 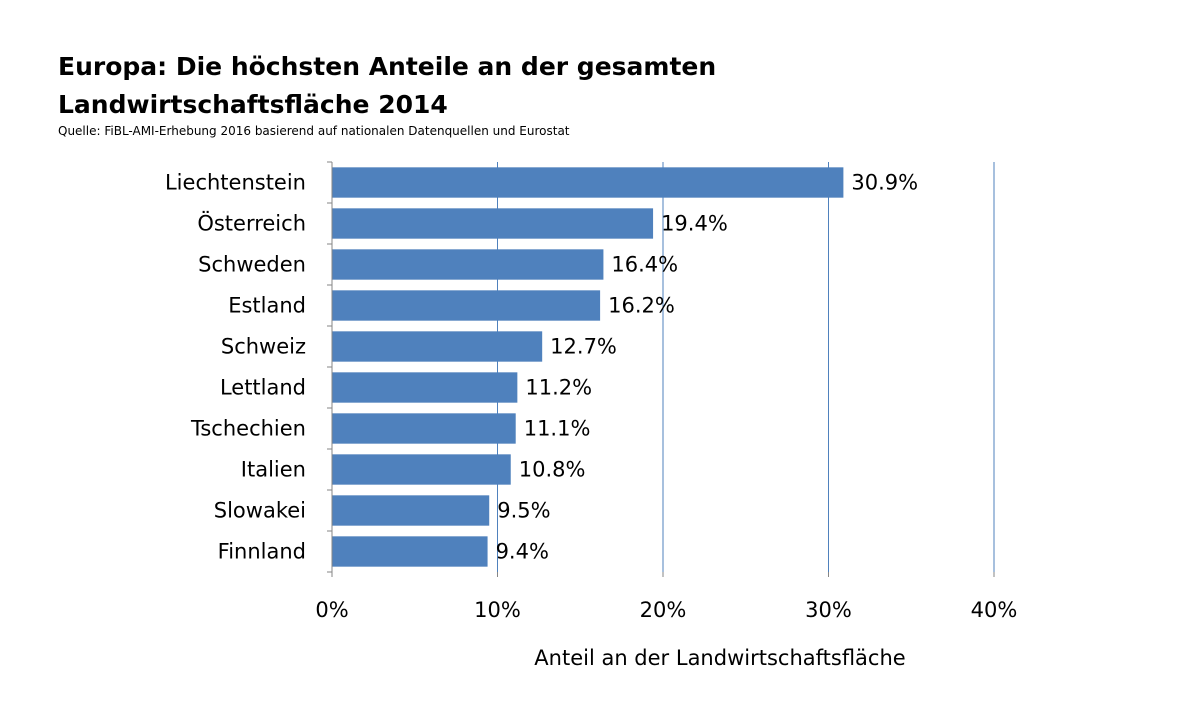 What do you see at coordinates (331, 610) in the screenshot?
I see `x-tick-label: 0%` at bounding box center [331, 610].